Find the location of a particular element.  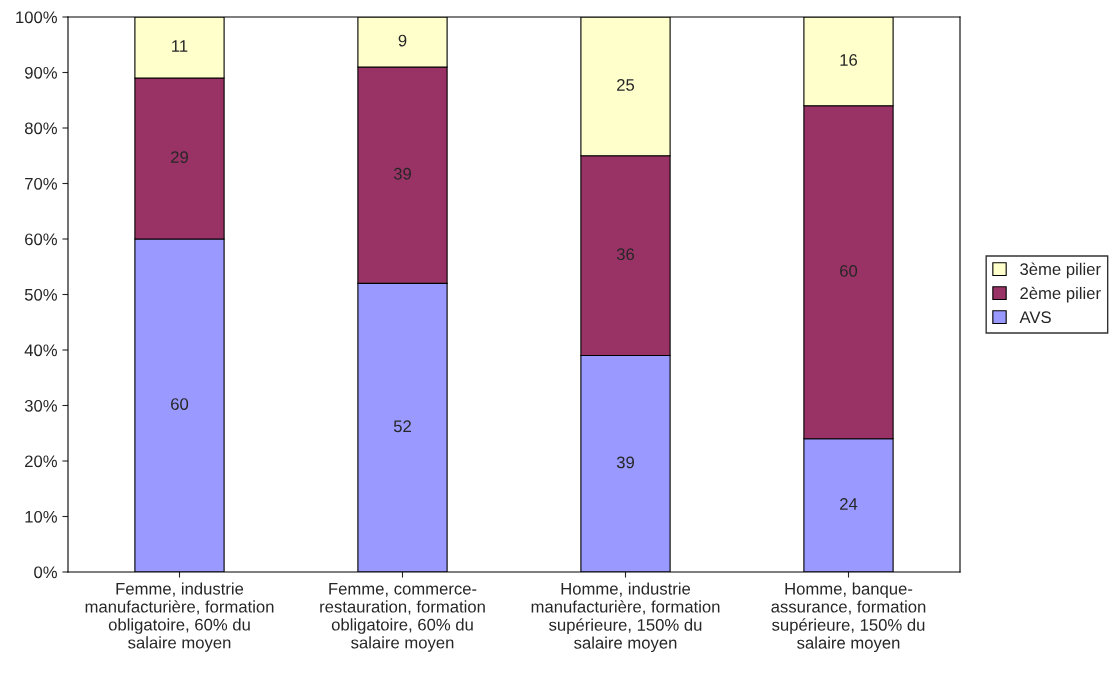

y-tick-label: 50% is located at coordinates (40, 294).